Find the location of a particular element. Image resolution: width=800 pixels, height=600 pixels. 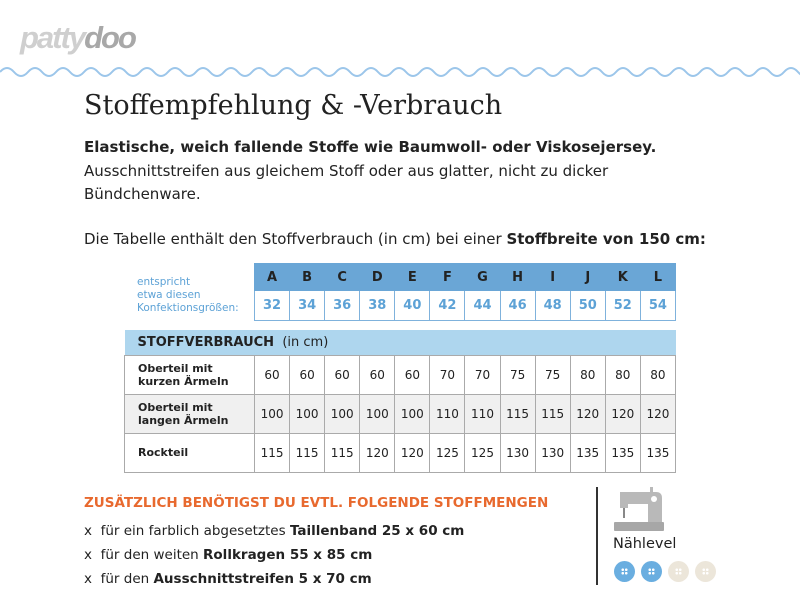

size-number: 54 is located at coordinates (658, 305).